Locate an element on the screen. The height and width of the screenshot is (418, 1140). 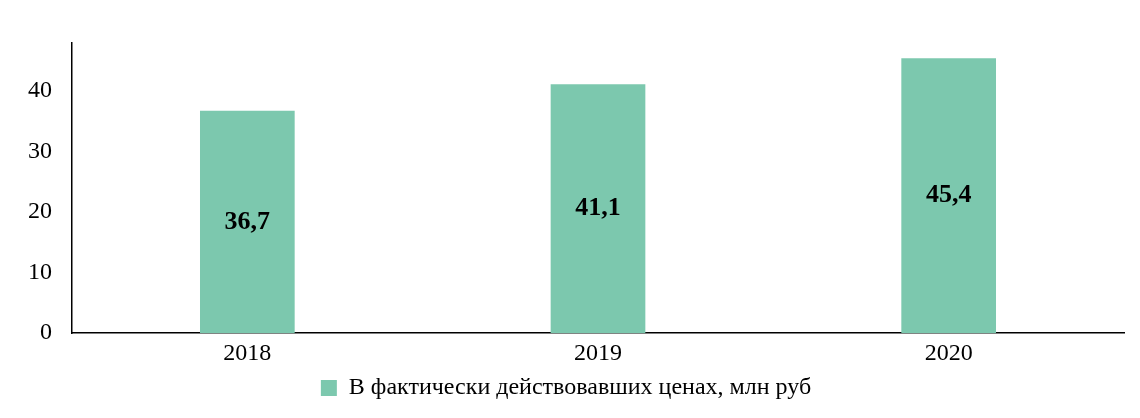
y-tick-label: 10 is located at coordinates (40, 270).